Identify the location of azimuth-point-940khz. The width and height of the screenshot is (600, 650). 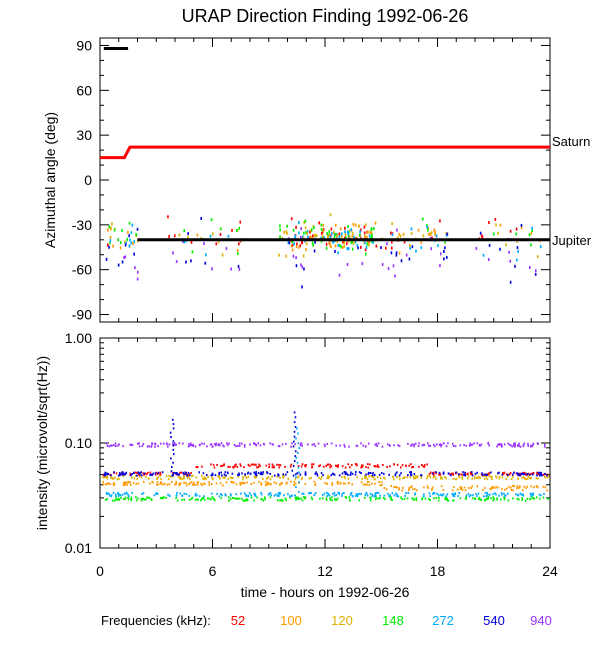
(406, 255).